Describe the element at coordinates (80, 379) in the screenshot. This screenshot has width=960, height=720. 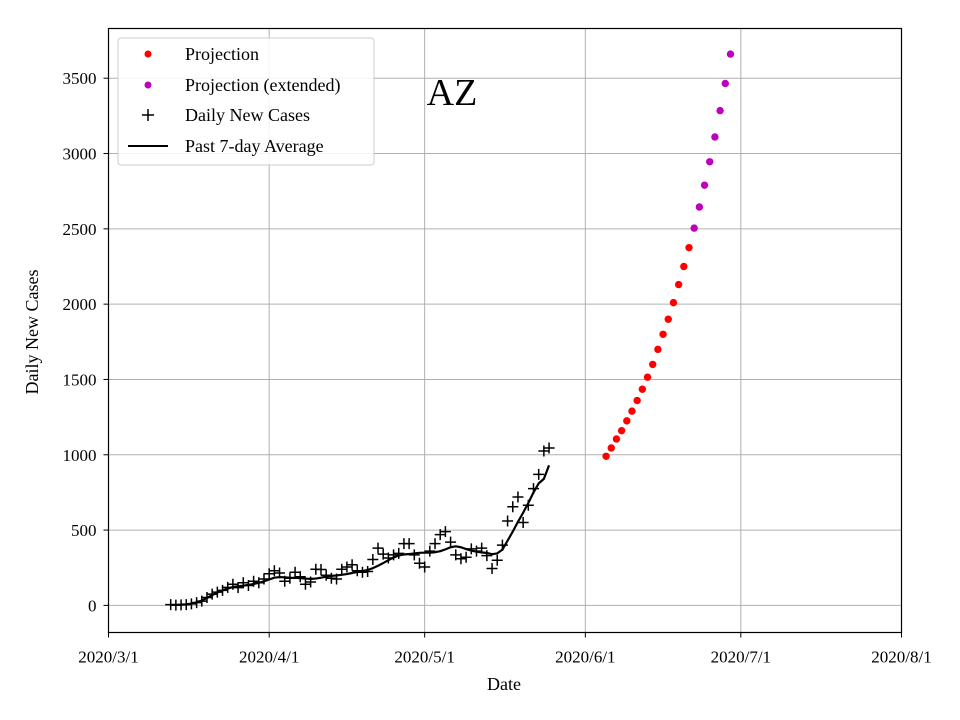
I see `y-tick-label: 1500` at that location.